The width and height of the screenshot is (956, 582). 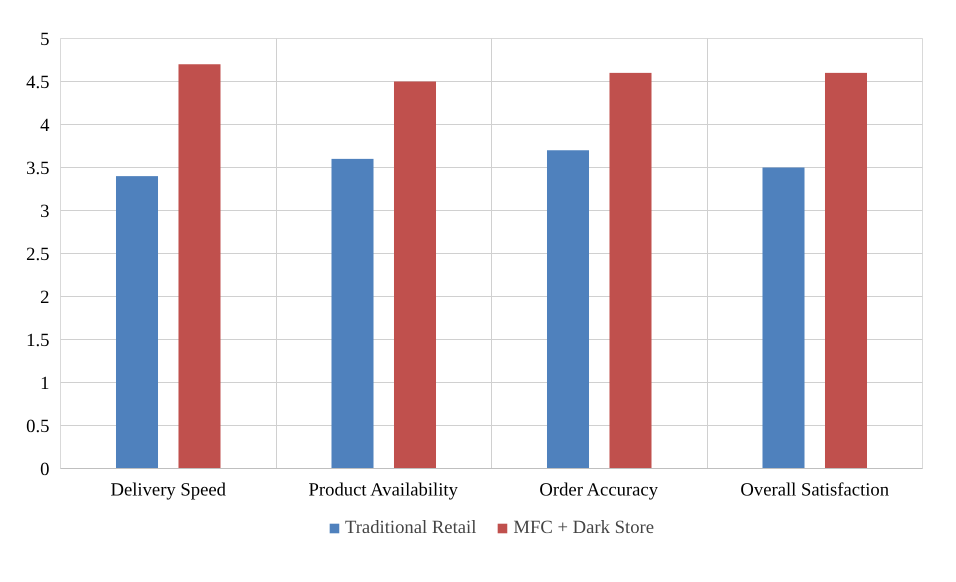 I want to click on y-tick-label: 4, so click(x=45, y=125).